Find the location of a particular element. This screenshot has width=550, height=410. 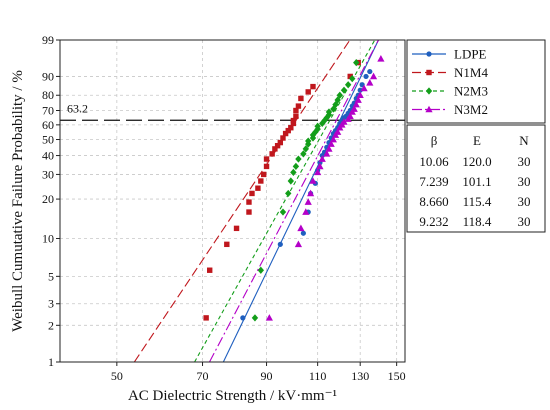

x-tick-label: 70 is located at coordinates (203, 376).